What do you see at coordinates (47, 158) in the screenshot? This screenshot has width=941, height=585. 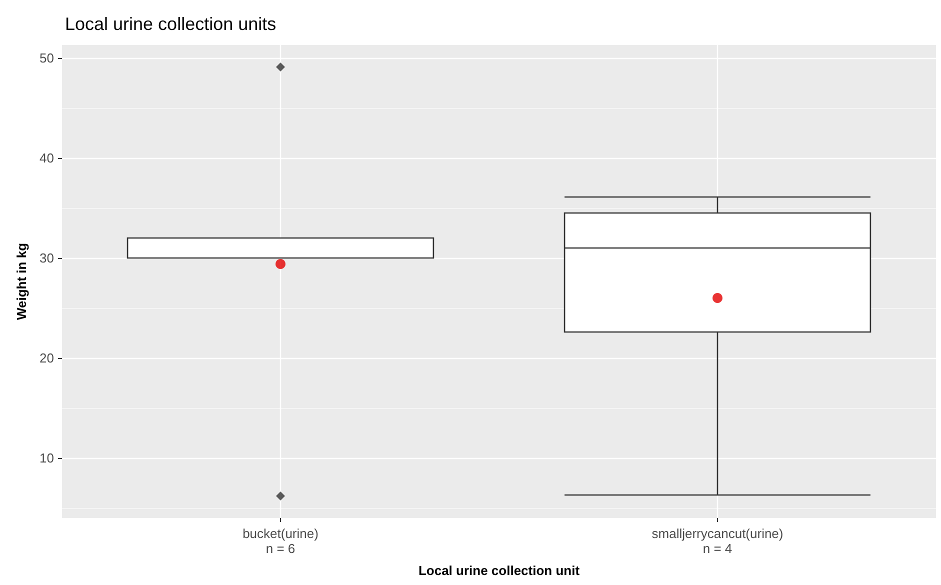 I see `y-tick-label: 40` at bounding box center [47, 158].